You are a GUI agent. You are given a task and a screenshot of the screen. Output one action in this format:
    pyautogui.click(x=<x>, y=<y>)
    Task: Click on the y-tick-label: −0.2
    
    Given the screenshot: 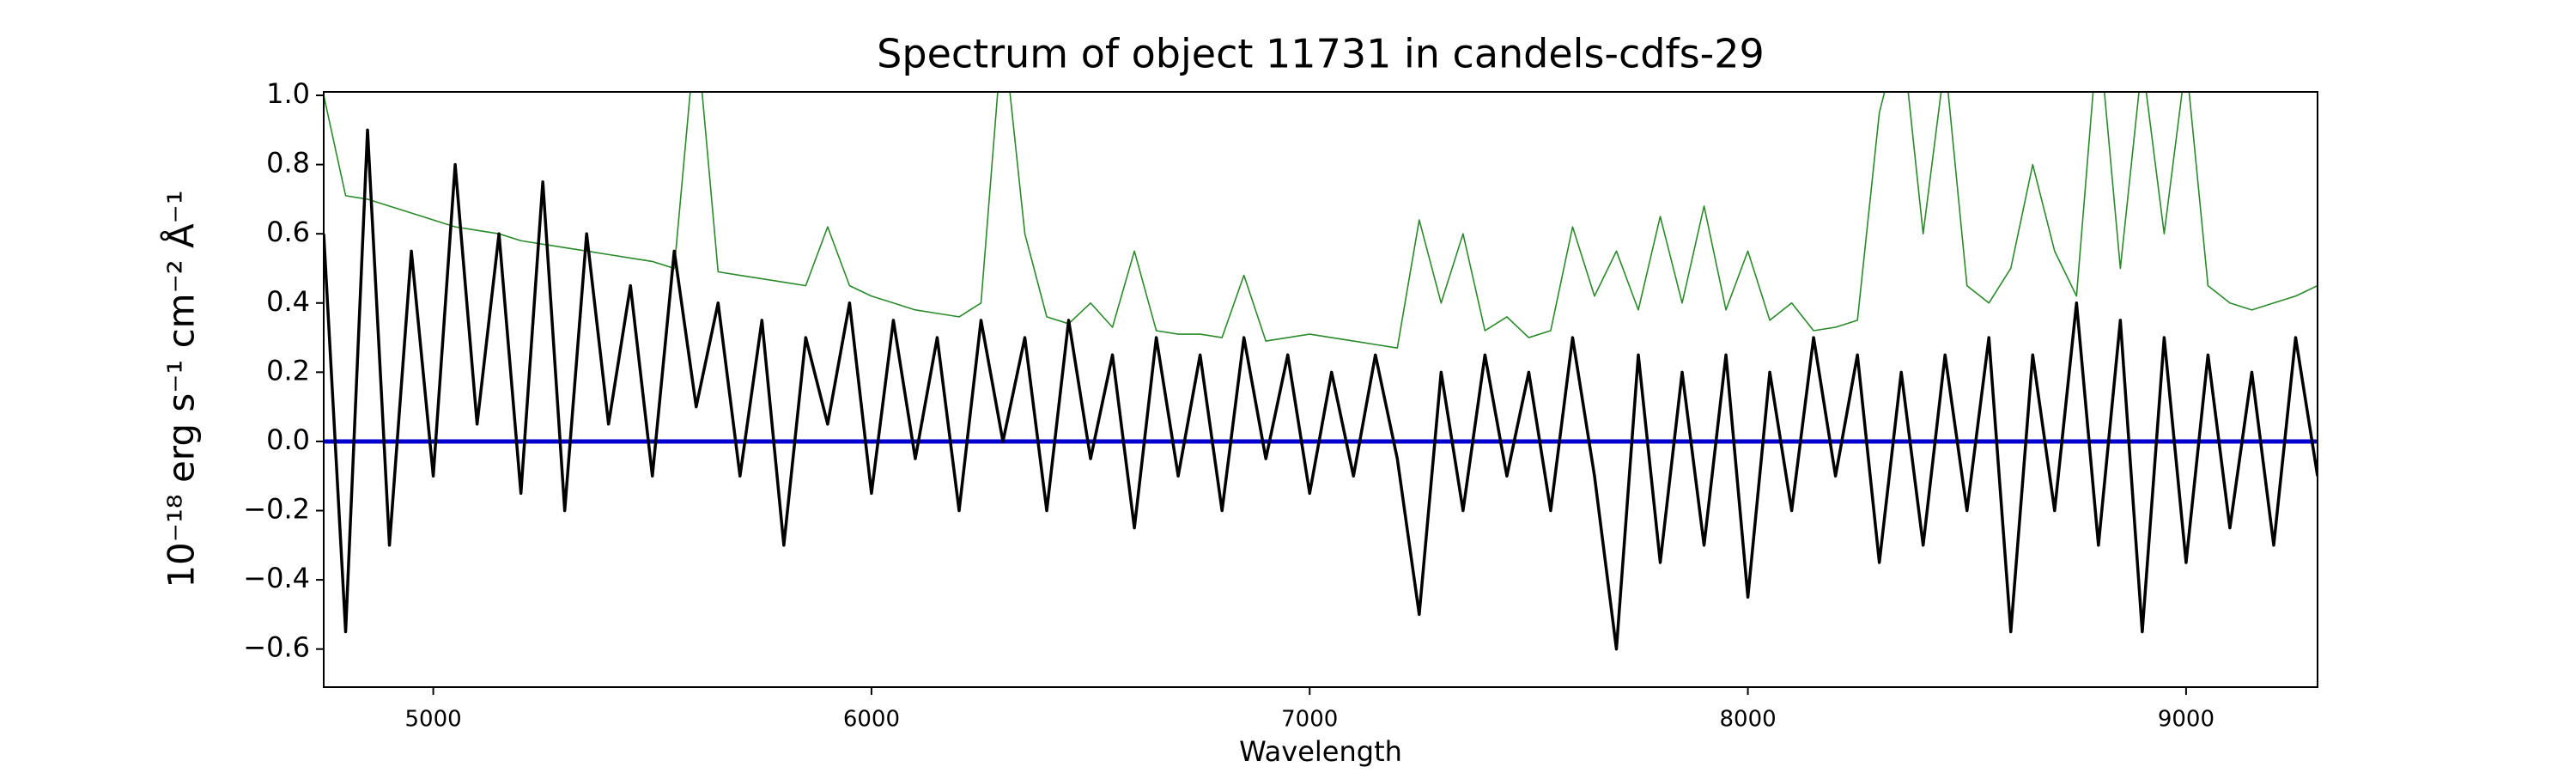 What is the action you would take?
    pyautogui.click(x=276, y=510)
    